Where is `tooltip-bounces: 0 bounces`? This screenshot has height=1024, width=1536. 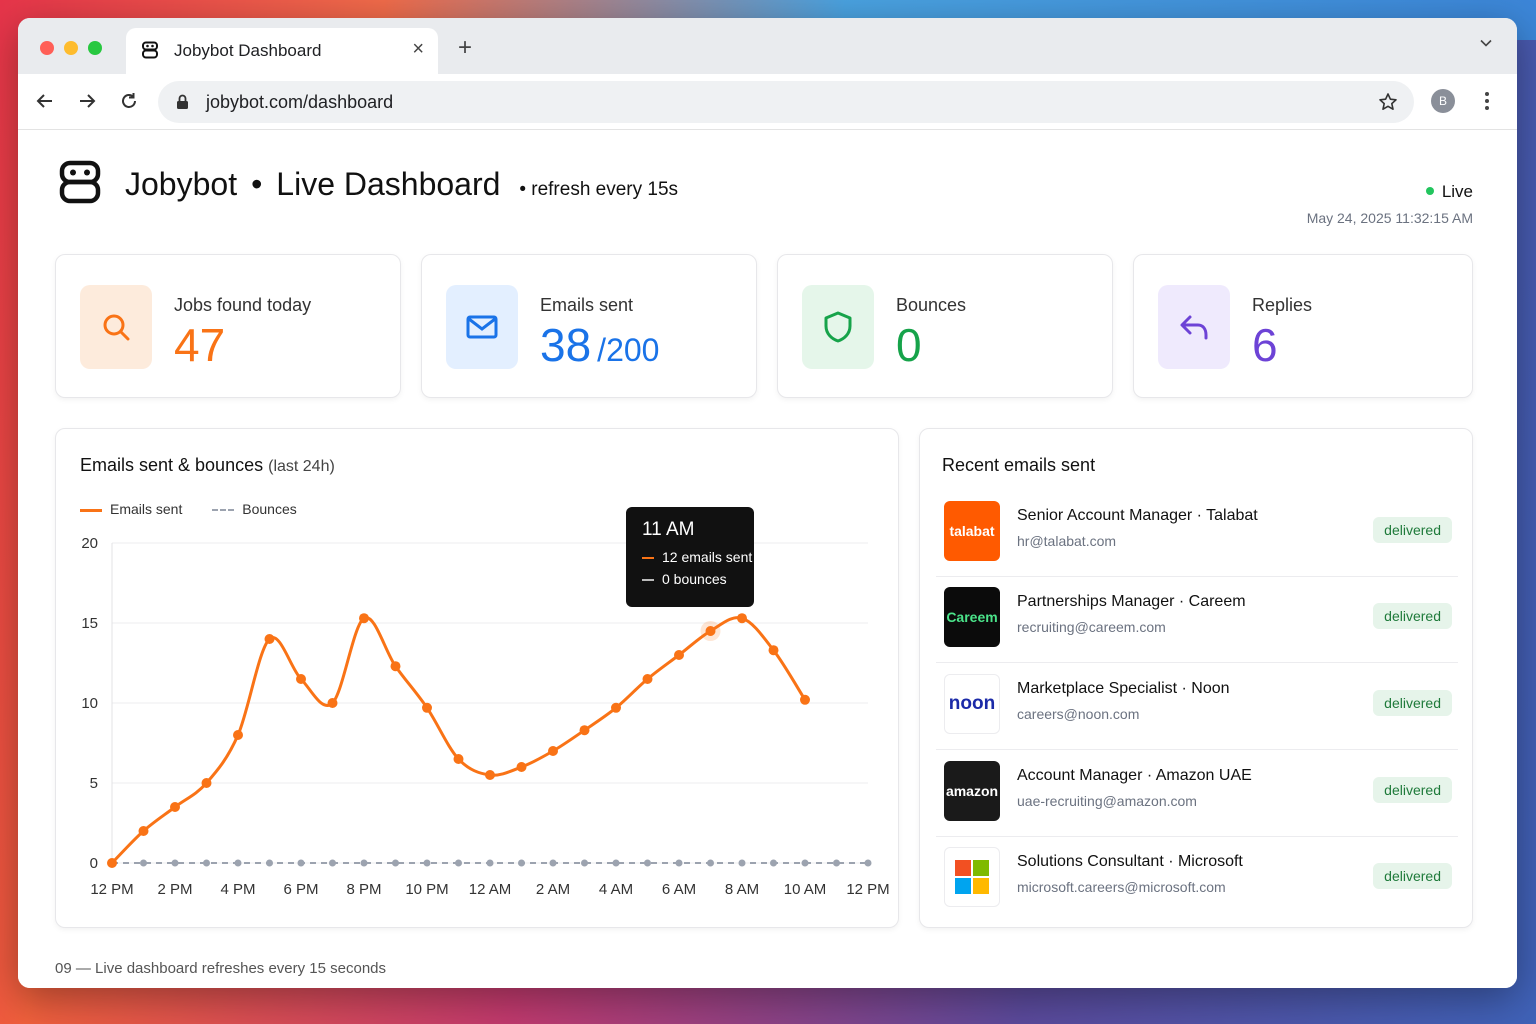
tooltip-bounces: 0 bounces is located at coordinates (694, 579).